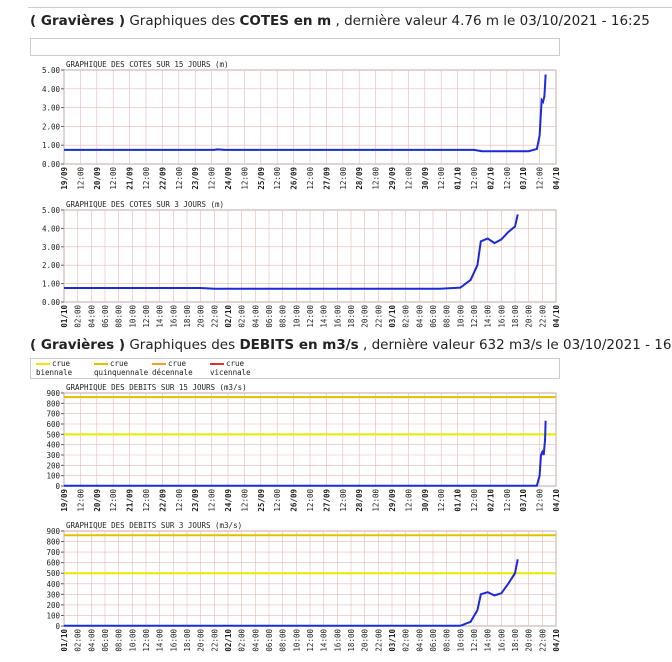  What do you see at coordinates (154, 525) in the screenshot?
I see `chart-title: GRAPHIQUE DES DEBITS SUR 3 JOURS (m3/s)` at bounding box center [154, 525].